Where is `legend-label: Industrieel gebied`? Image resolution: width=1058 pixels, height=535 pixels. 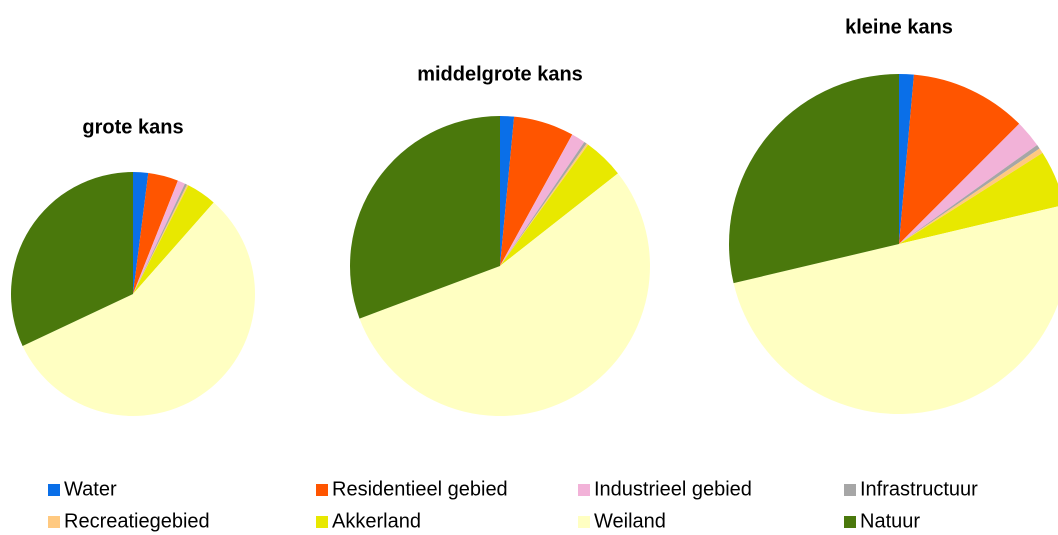
legend-label: Industrieel gebied is located at coordinates (673, 489).